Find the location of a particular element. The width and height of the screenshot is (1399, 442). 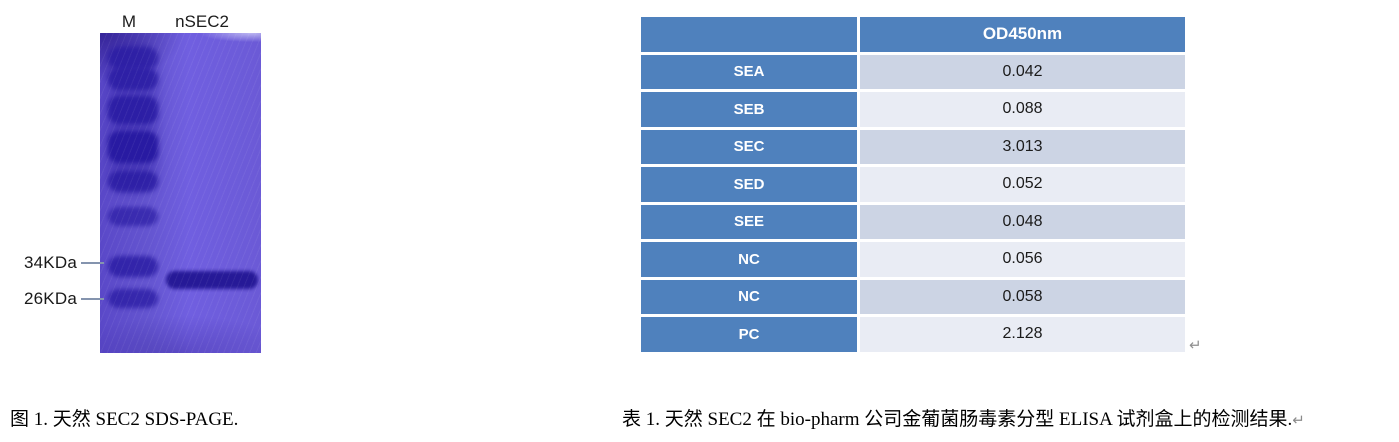

marker-lane-smear is located at coordinates (133, 118).